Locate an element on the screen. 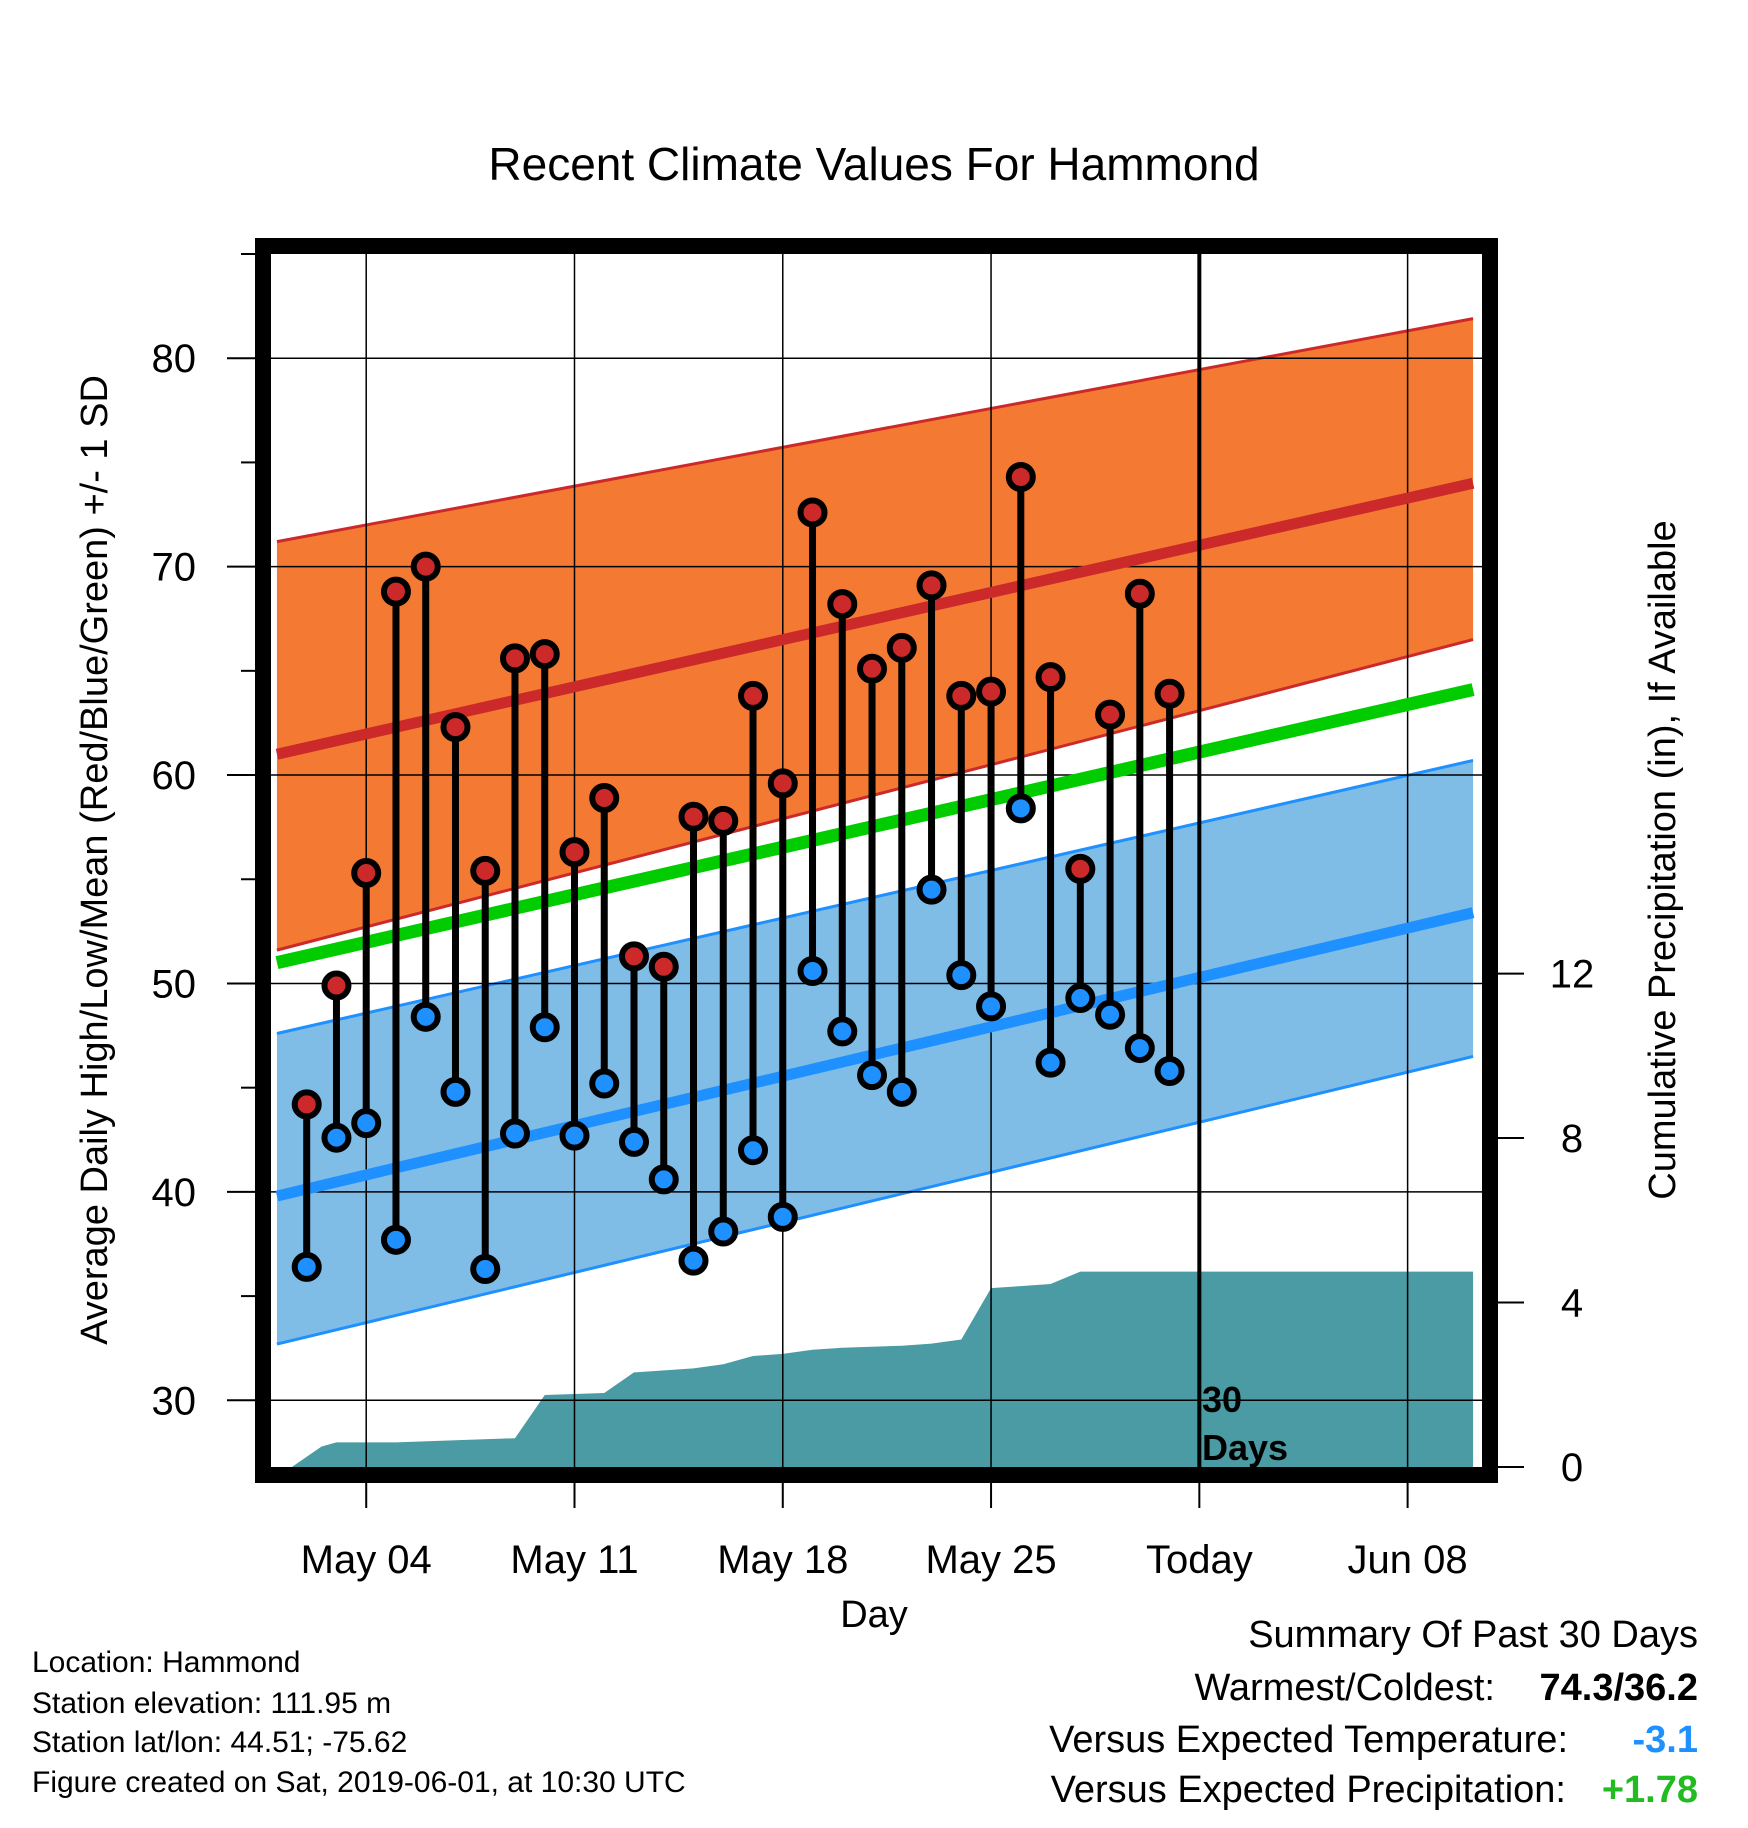 This screenshot has height=1828, width=1748. y2-tick-label-3: 12 is located at coordinates (1572, 975).